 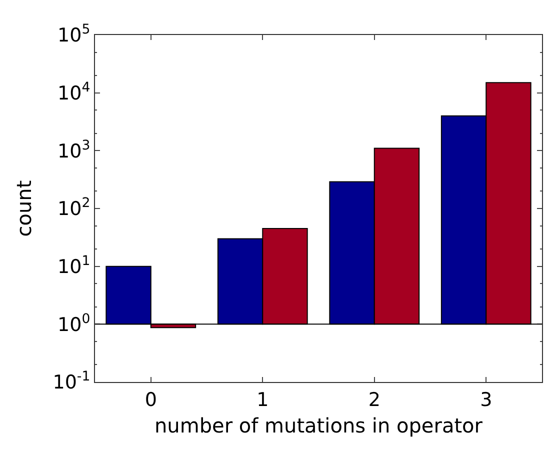 I want to click on y-tick-label: 10$^{0}$, so click(x=74, y=324).